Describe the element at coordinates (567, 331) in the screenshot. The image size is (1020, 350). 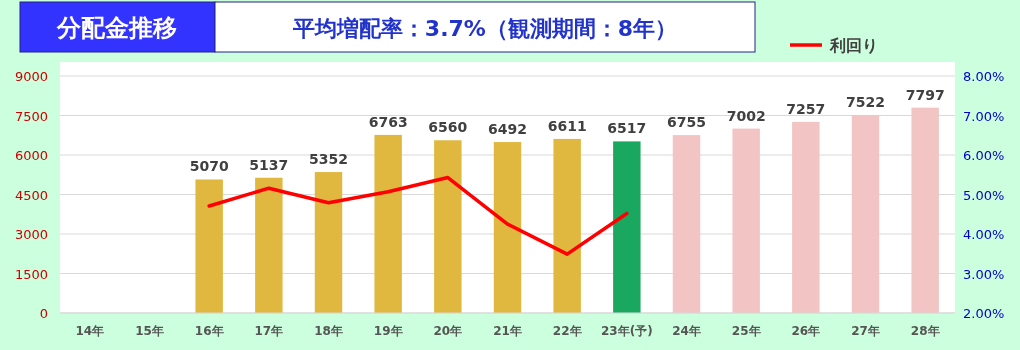
I see `x-tick-label: 22年` at that location.